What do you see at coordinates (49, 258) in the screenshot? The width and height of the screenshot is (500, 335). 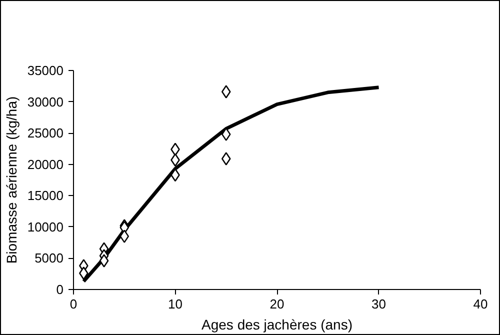 I see `y-tick-label: 5000` at bounding box center [49, 258].